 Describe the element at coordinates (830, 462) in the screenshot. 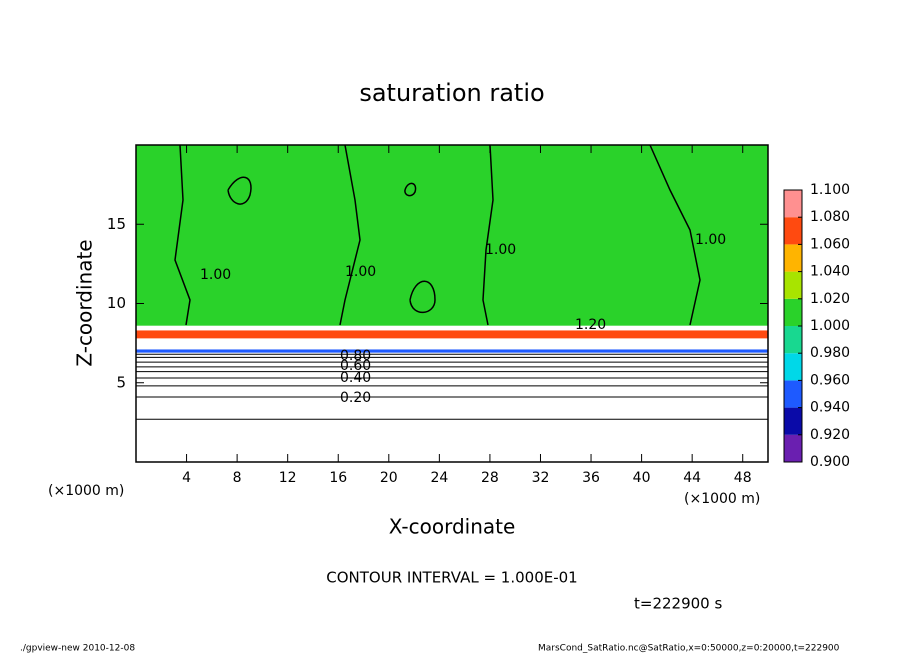

I see `colorbar-tick-label: 0.900` at that location.